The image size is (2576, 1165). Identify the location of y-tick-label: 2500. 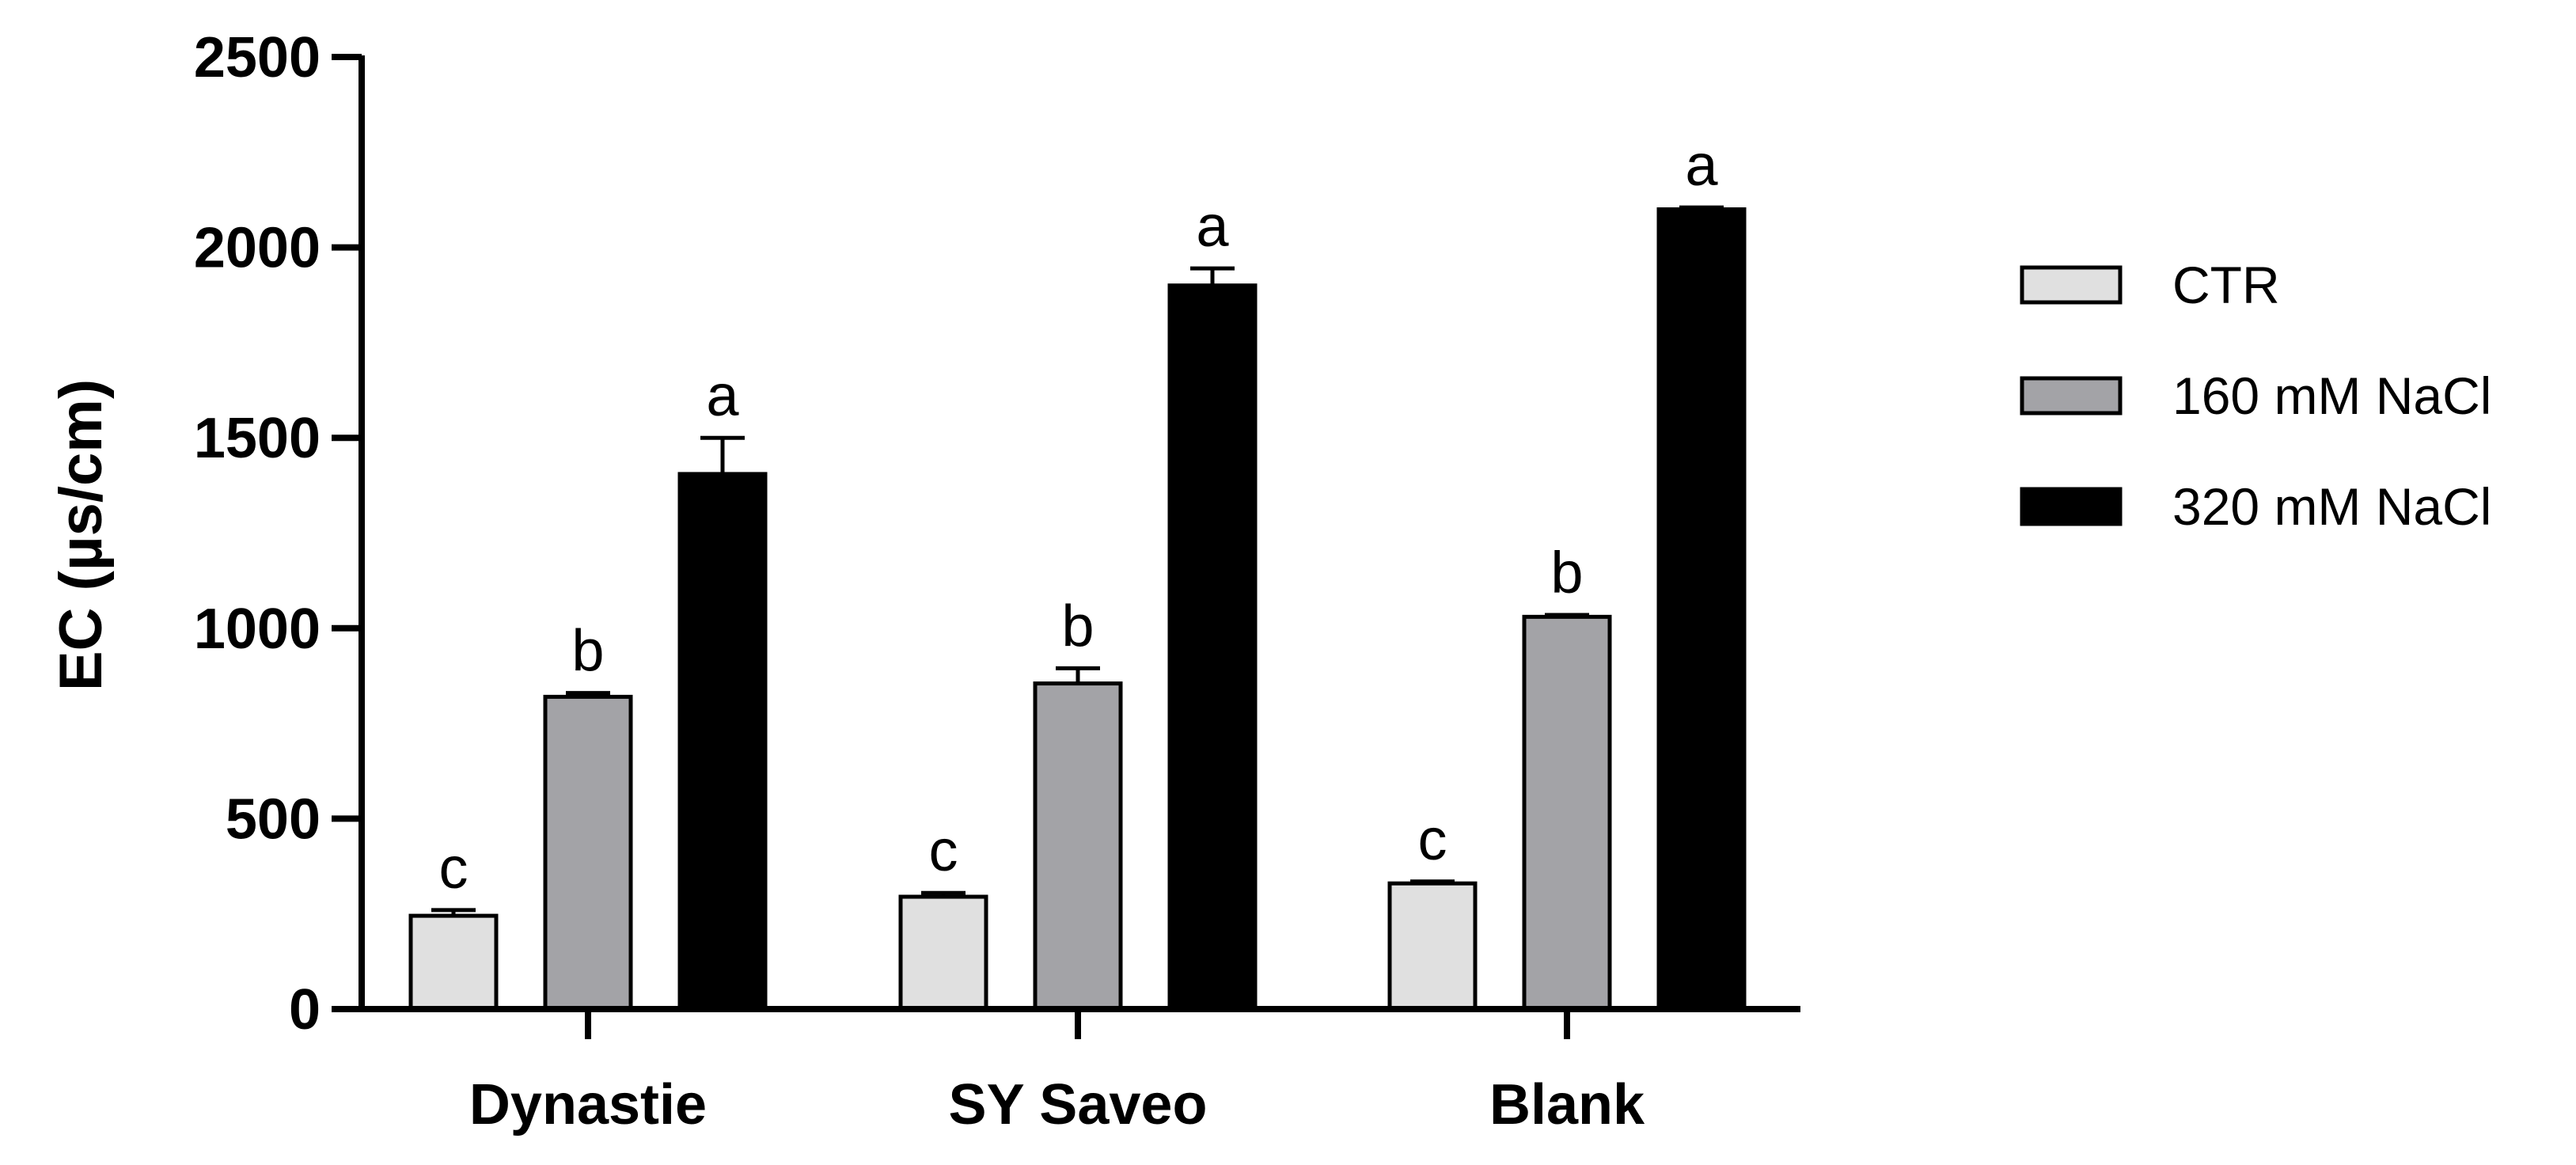
(257, 58).